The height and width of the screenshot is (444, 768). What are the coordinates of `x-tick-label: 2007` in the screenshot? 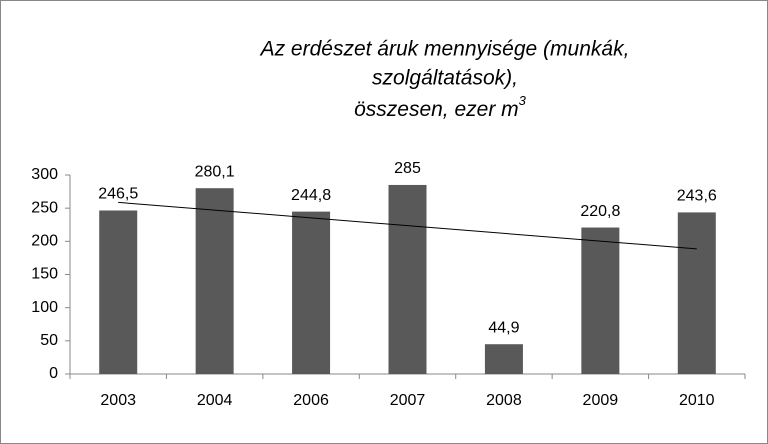 It's located at (408, 400).